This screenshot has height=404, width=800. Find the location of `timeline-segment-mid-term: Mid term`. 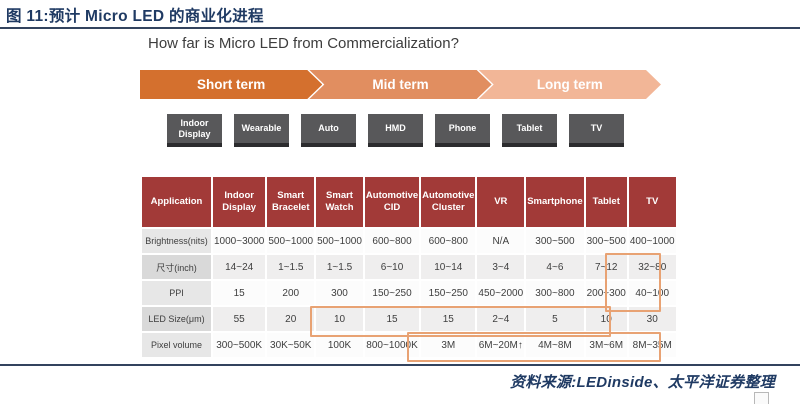

timeline-segment-mid-term: Mid term is located at coordinates (400, 84).